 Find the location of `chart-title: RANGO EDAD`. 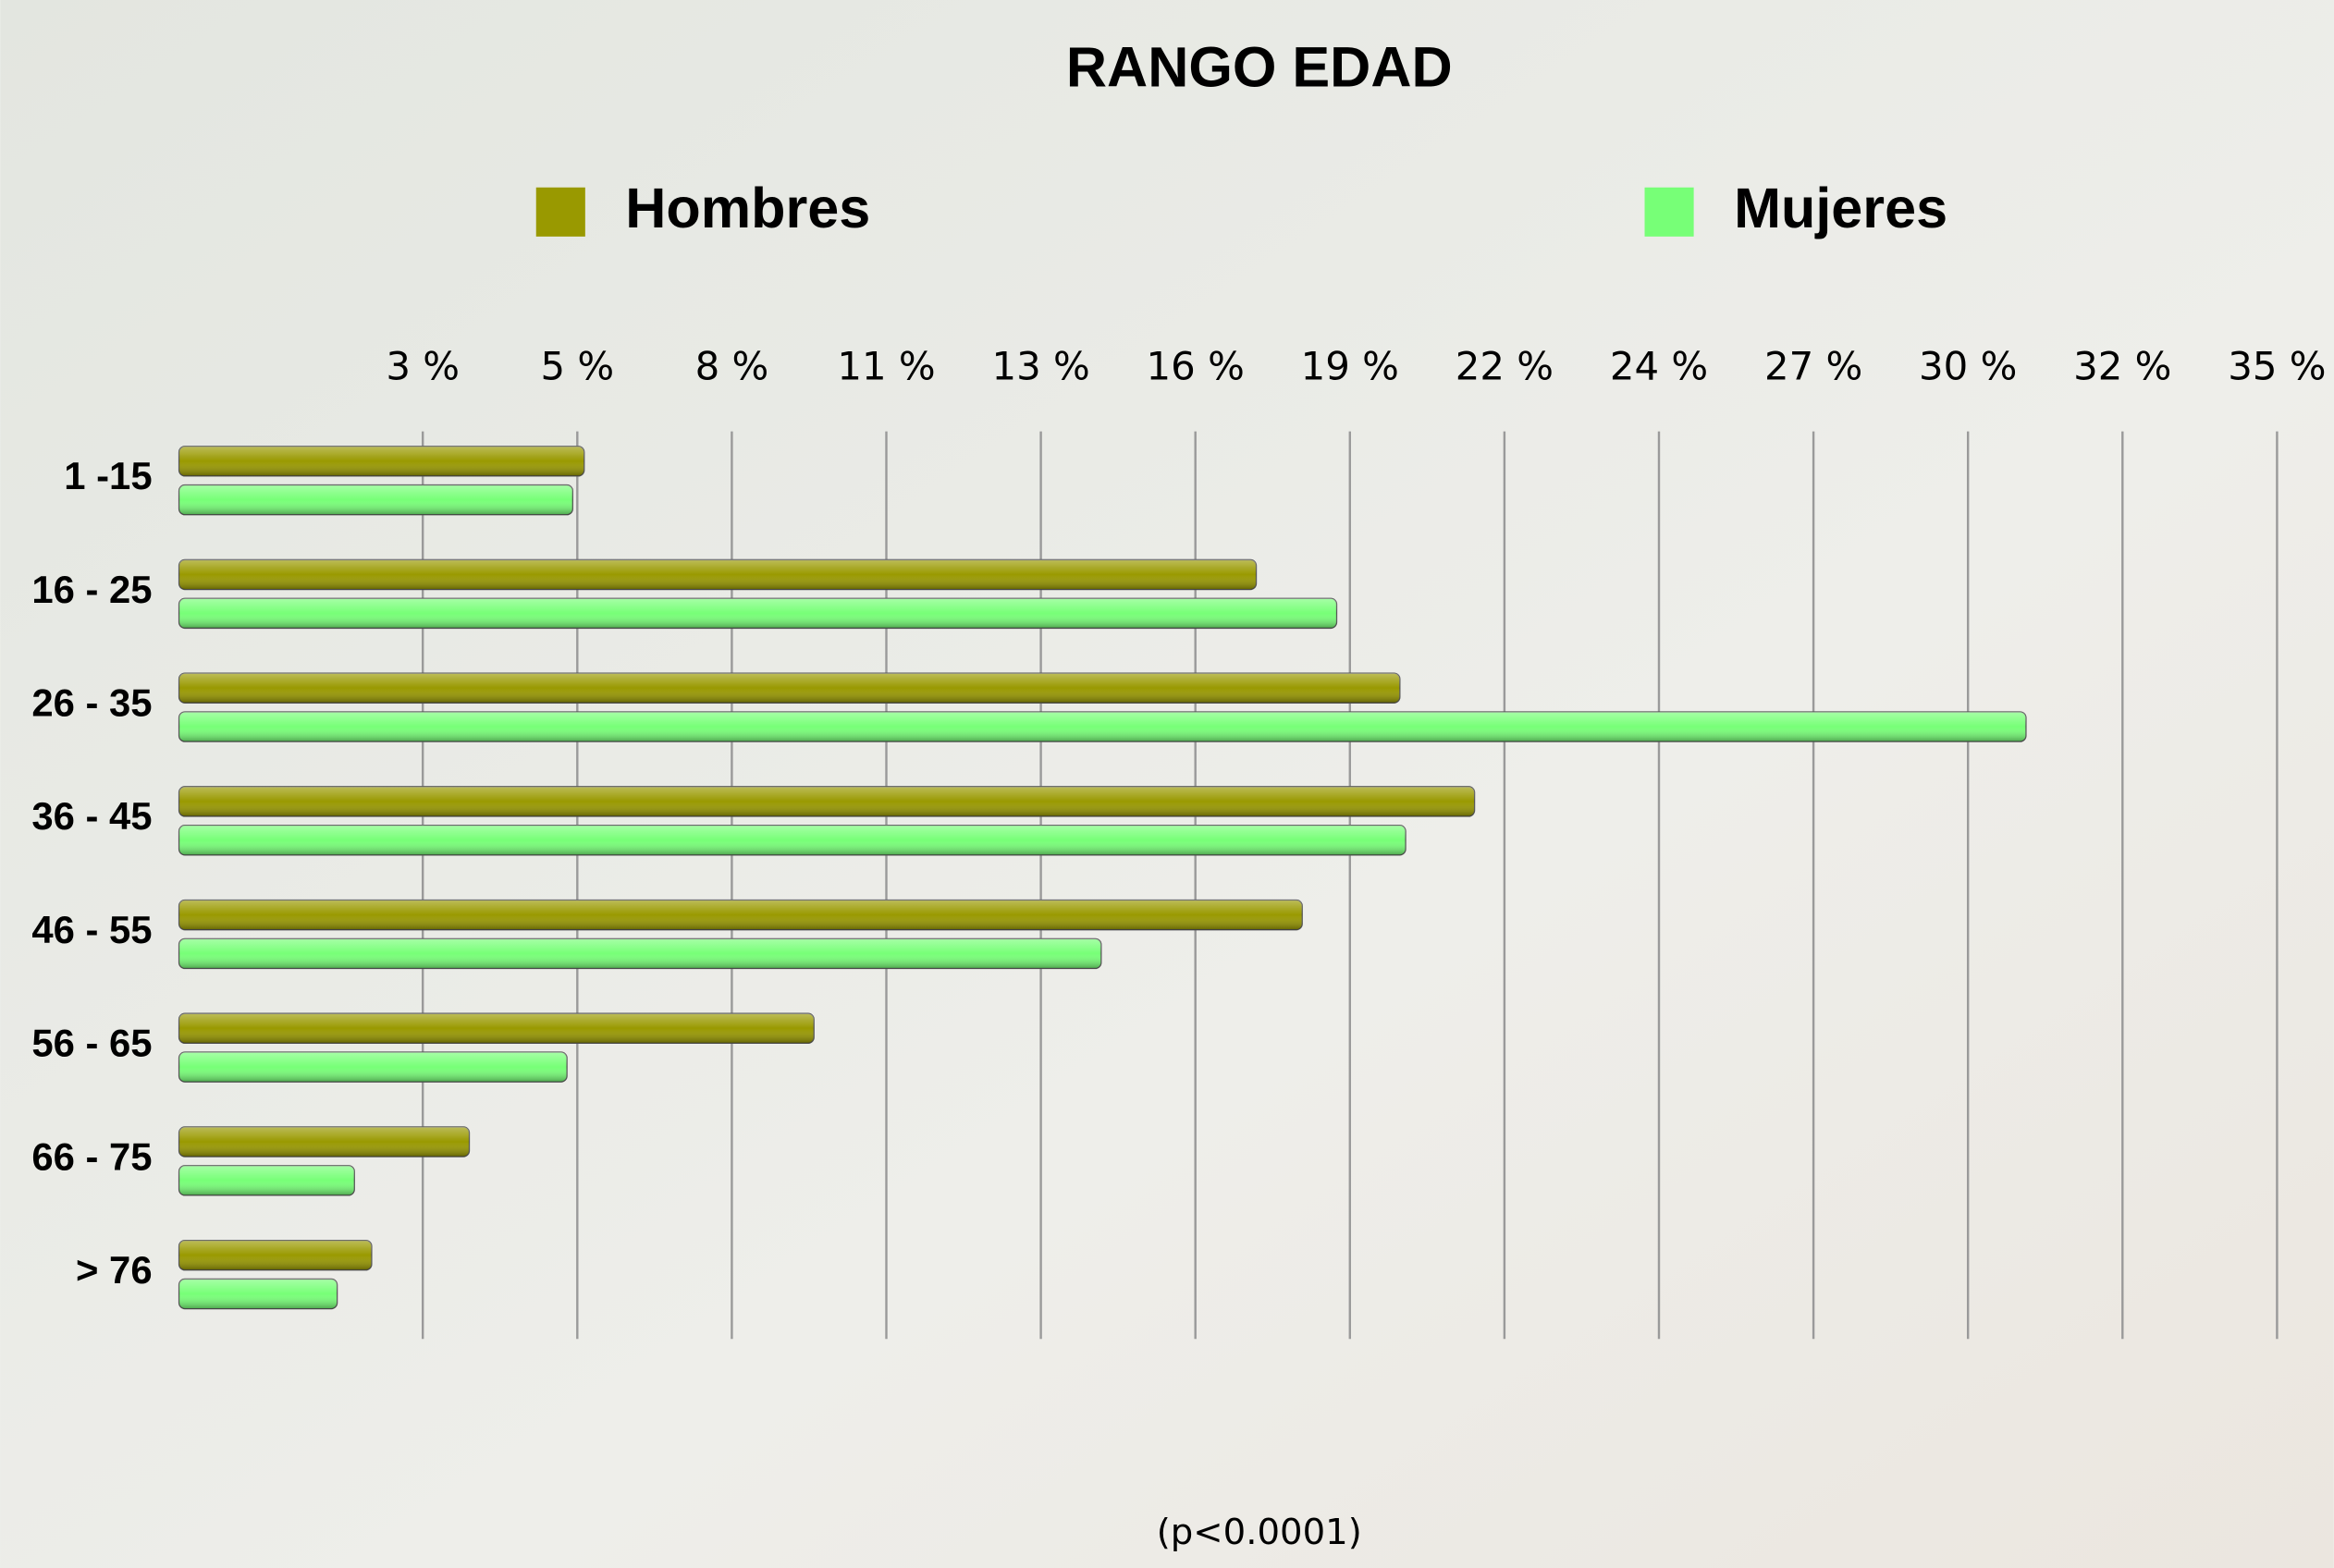

chart-title: RANGO EDAD is located at coordinates (1260, 66).